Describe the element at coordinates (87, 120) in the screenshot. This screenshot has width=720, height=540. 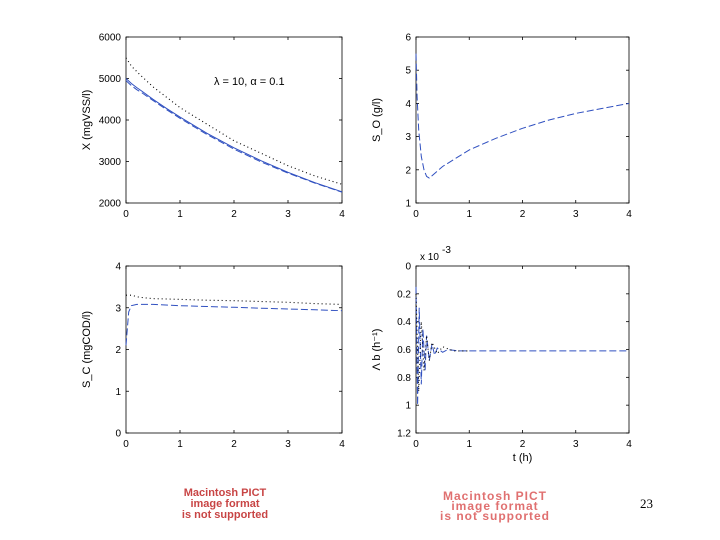
I see `y-axis-label: X (mgVSS/l)` at that location.